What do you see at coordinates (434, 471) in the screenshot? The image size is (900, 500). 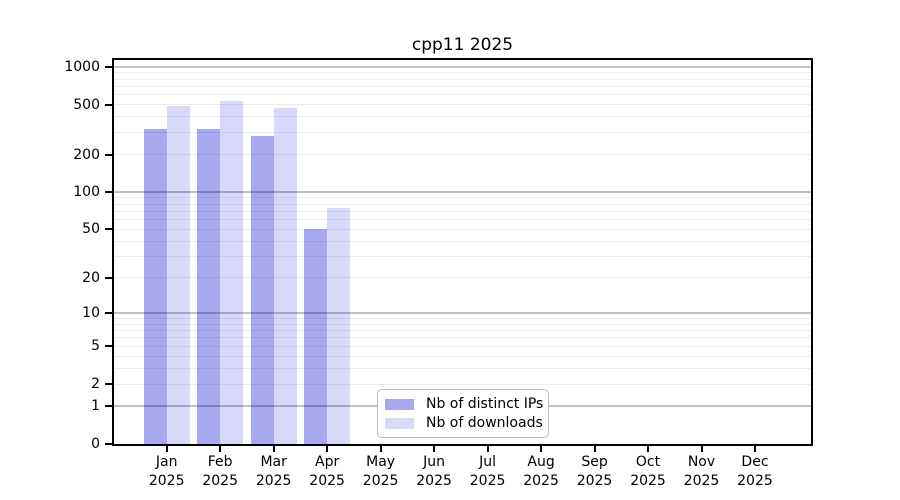 I see `x-tick-label-jun: Jun 2025` at bounding box center [434, 471].